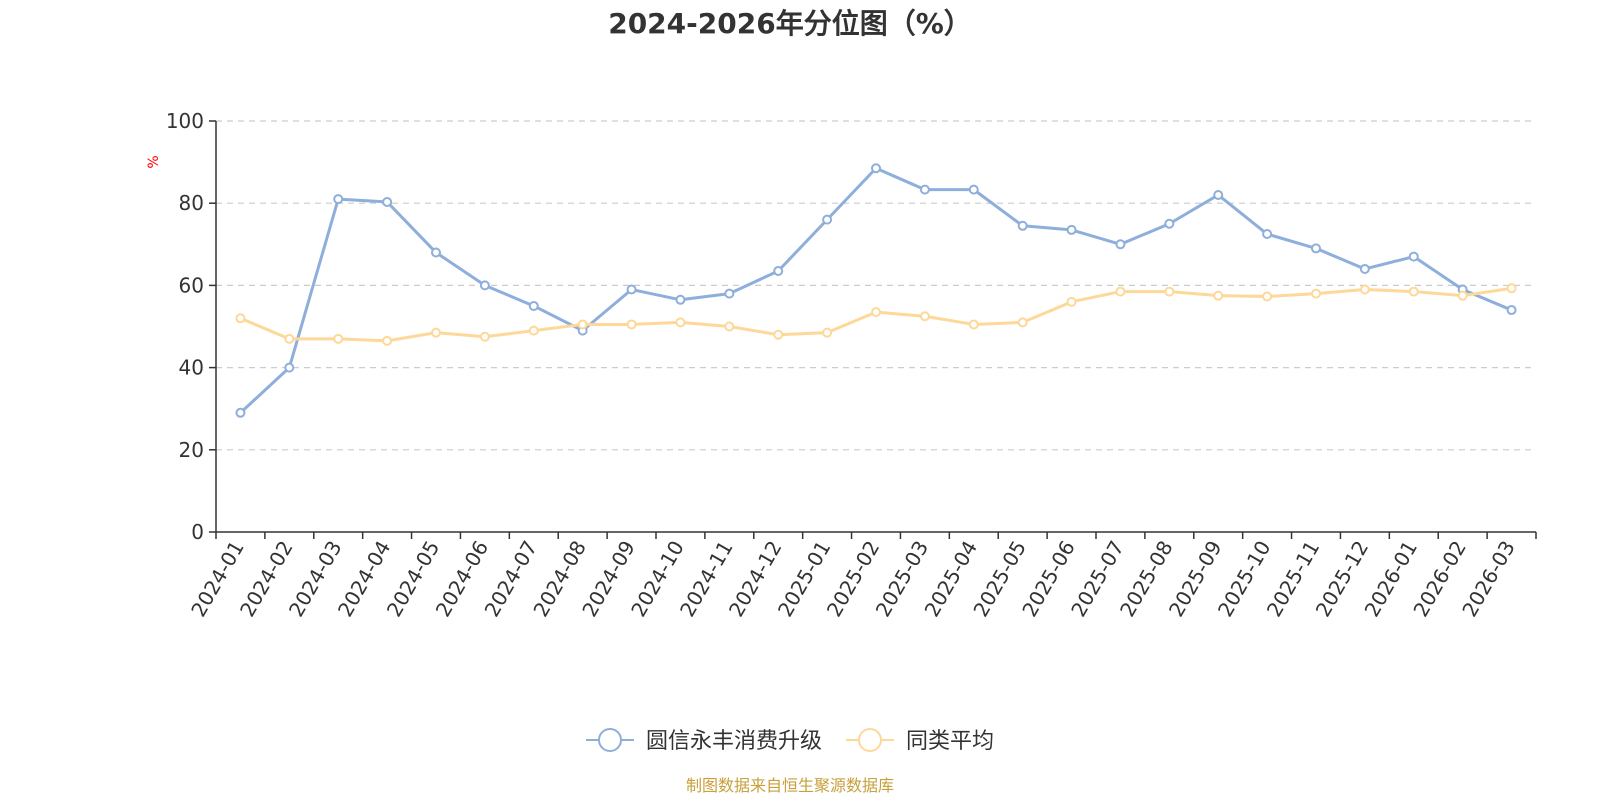 This screenshot has height=804, width=1600. Describe the element at coordinates (185, 121) in the screenshot. I see `y-tick-label: 100` at that location.